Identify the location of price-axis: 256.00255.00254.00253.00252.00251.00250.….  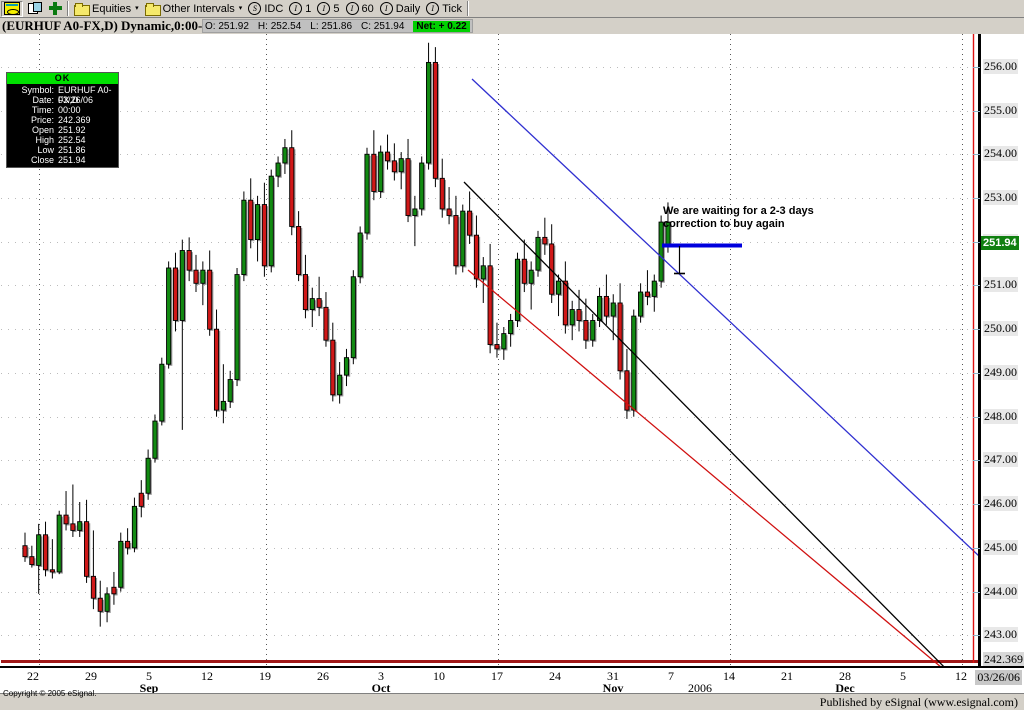
(998, 350).